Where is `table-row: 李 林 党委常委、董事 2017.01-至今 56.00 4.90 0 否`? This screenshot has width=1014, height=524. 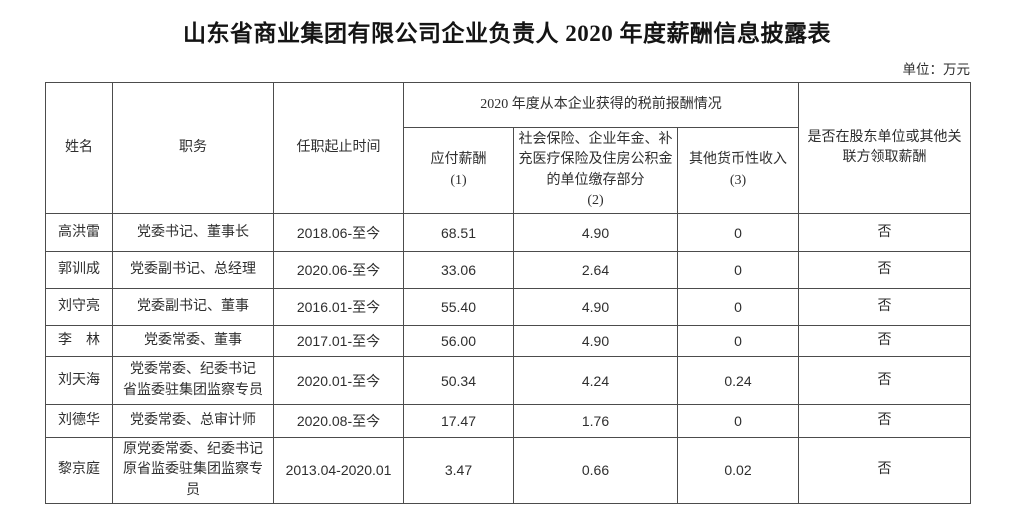 table-row: 李 林 党委常委、董事 2017.01-至今 56.00 4.90 0 否 is located at coordinates (508, 341).